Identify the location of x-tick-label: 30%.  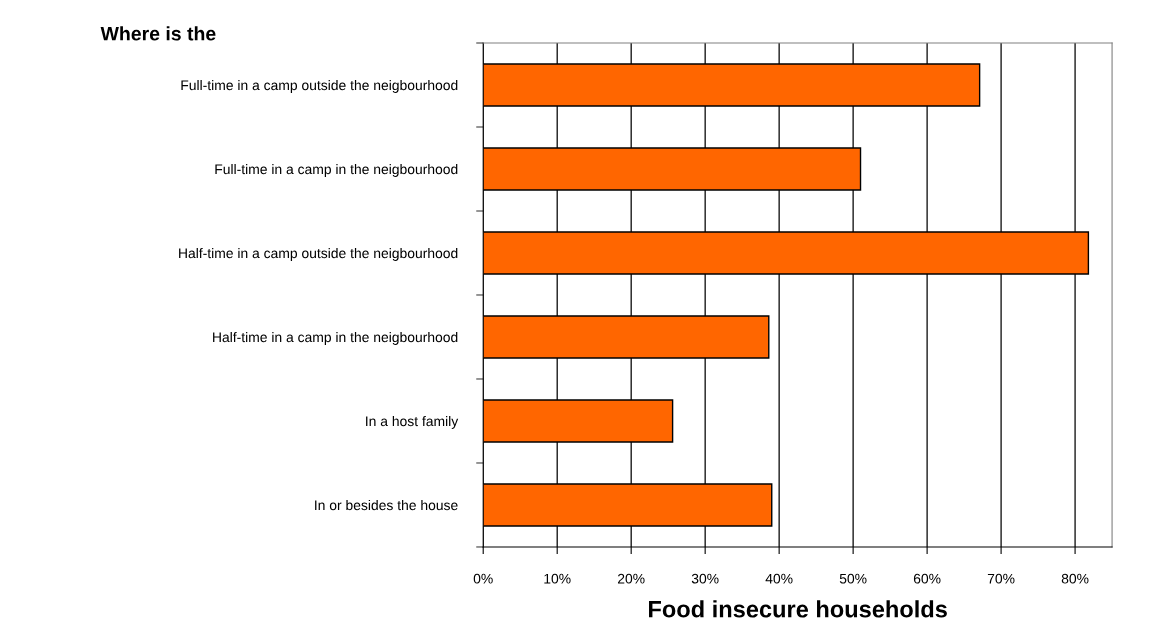
(705, 578).